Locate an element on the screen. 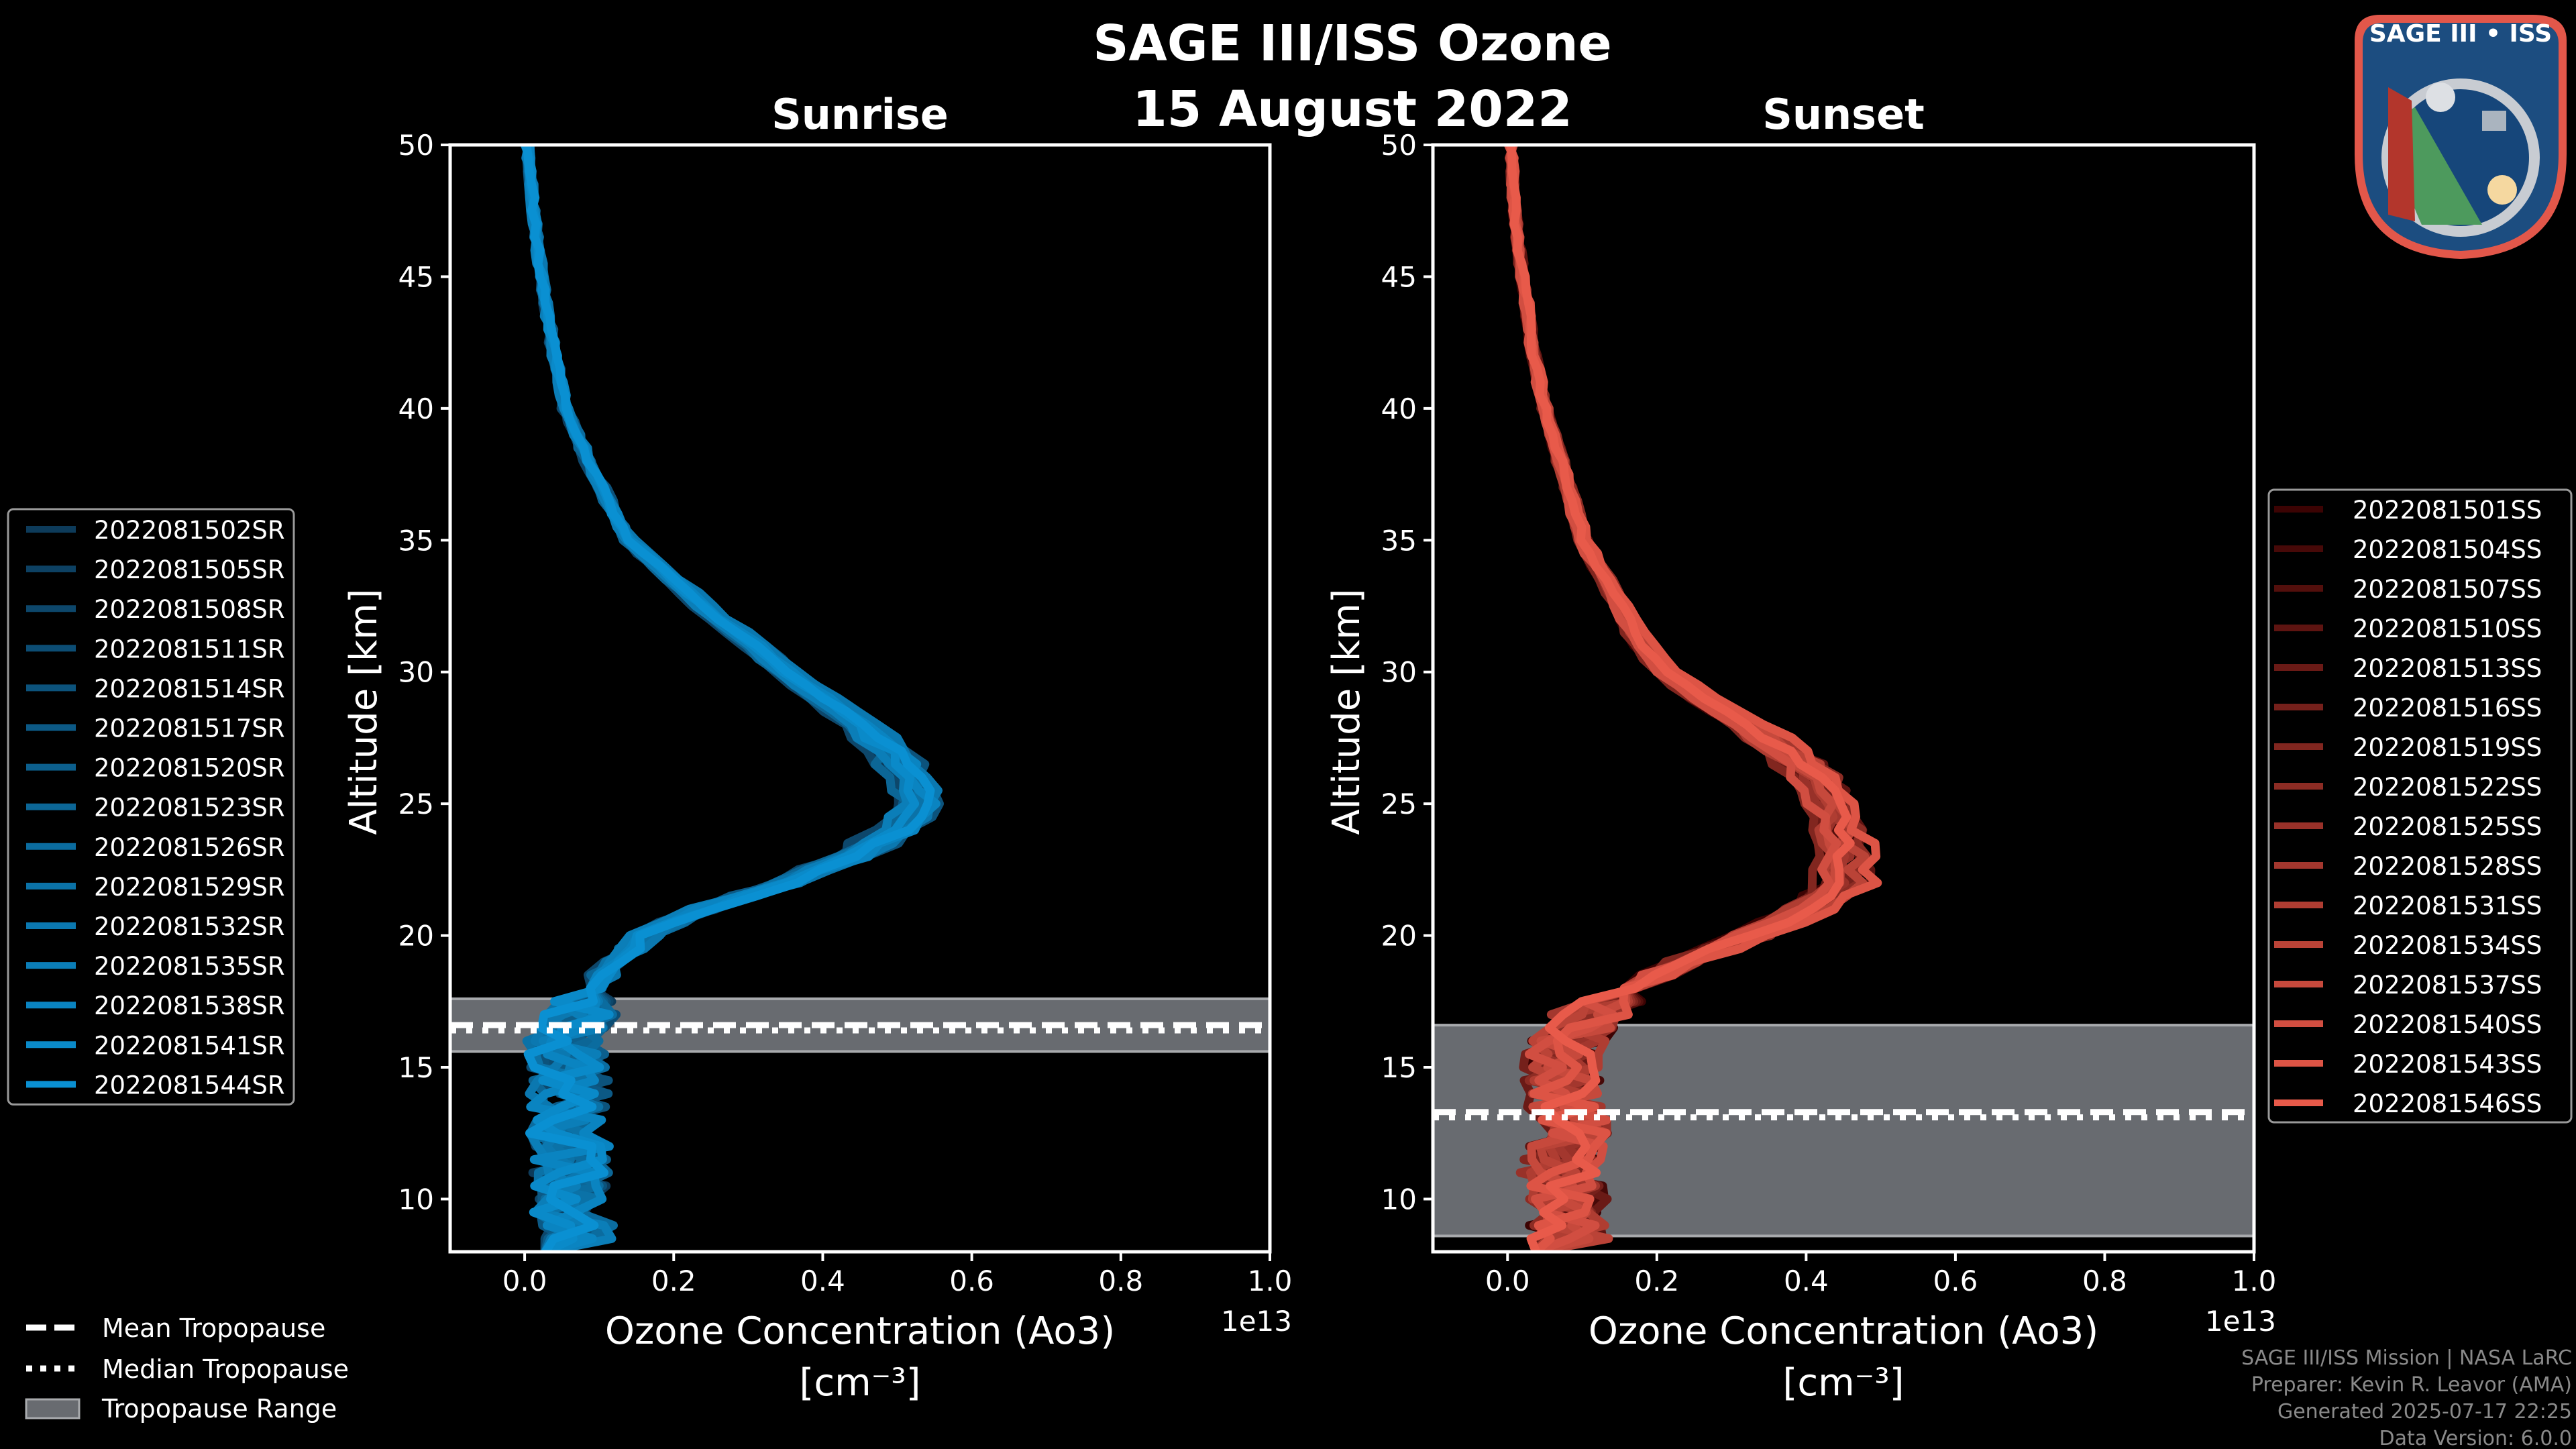 The width and height of the screenshot is (2576, 1449). footer-line: Preparer: Kevin R. Leavor (AMA) is located at coordinates (2411, 1385).